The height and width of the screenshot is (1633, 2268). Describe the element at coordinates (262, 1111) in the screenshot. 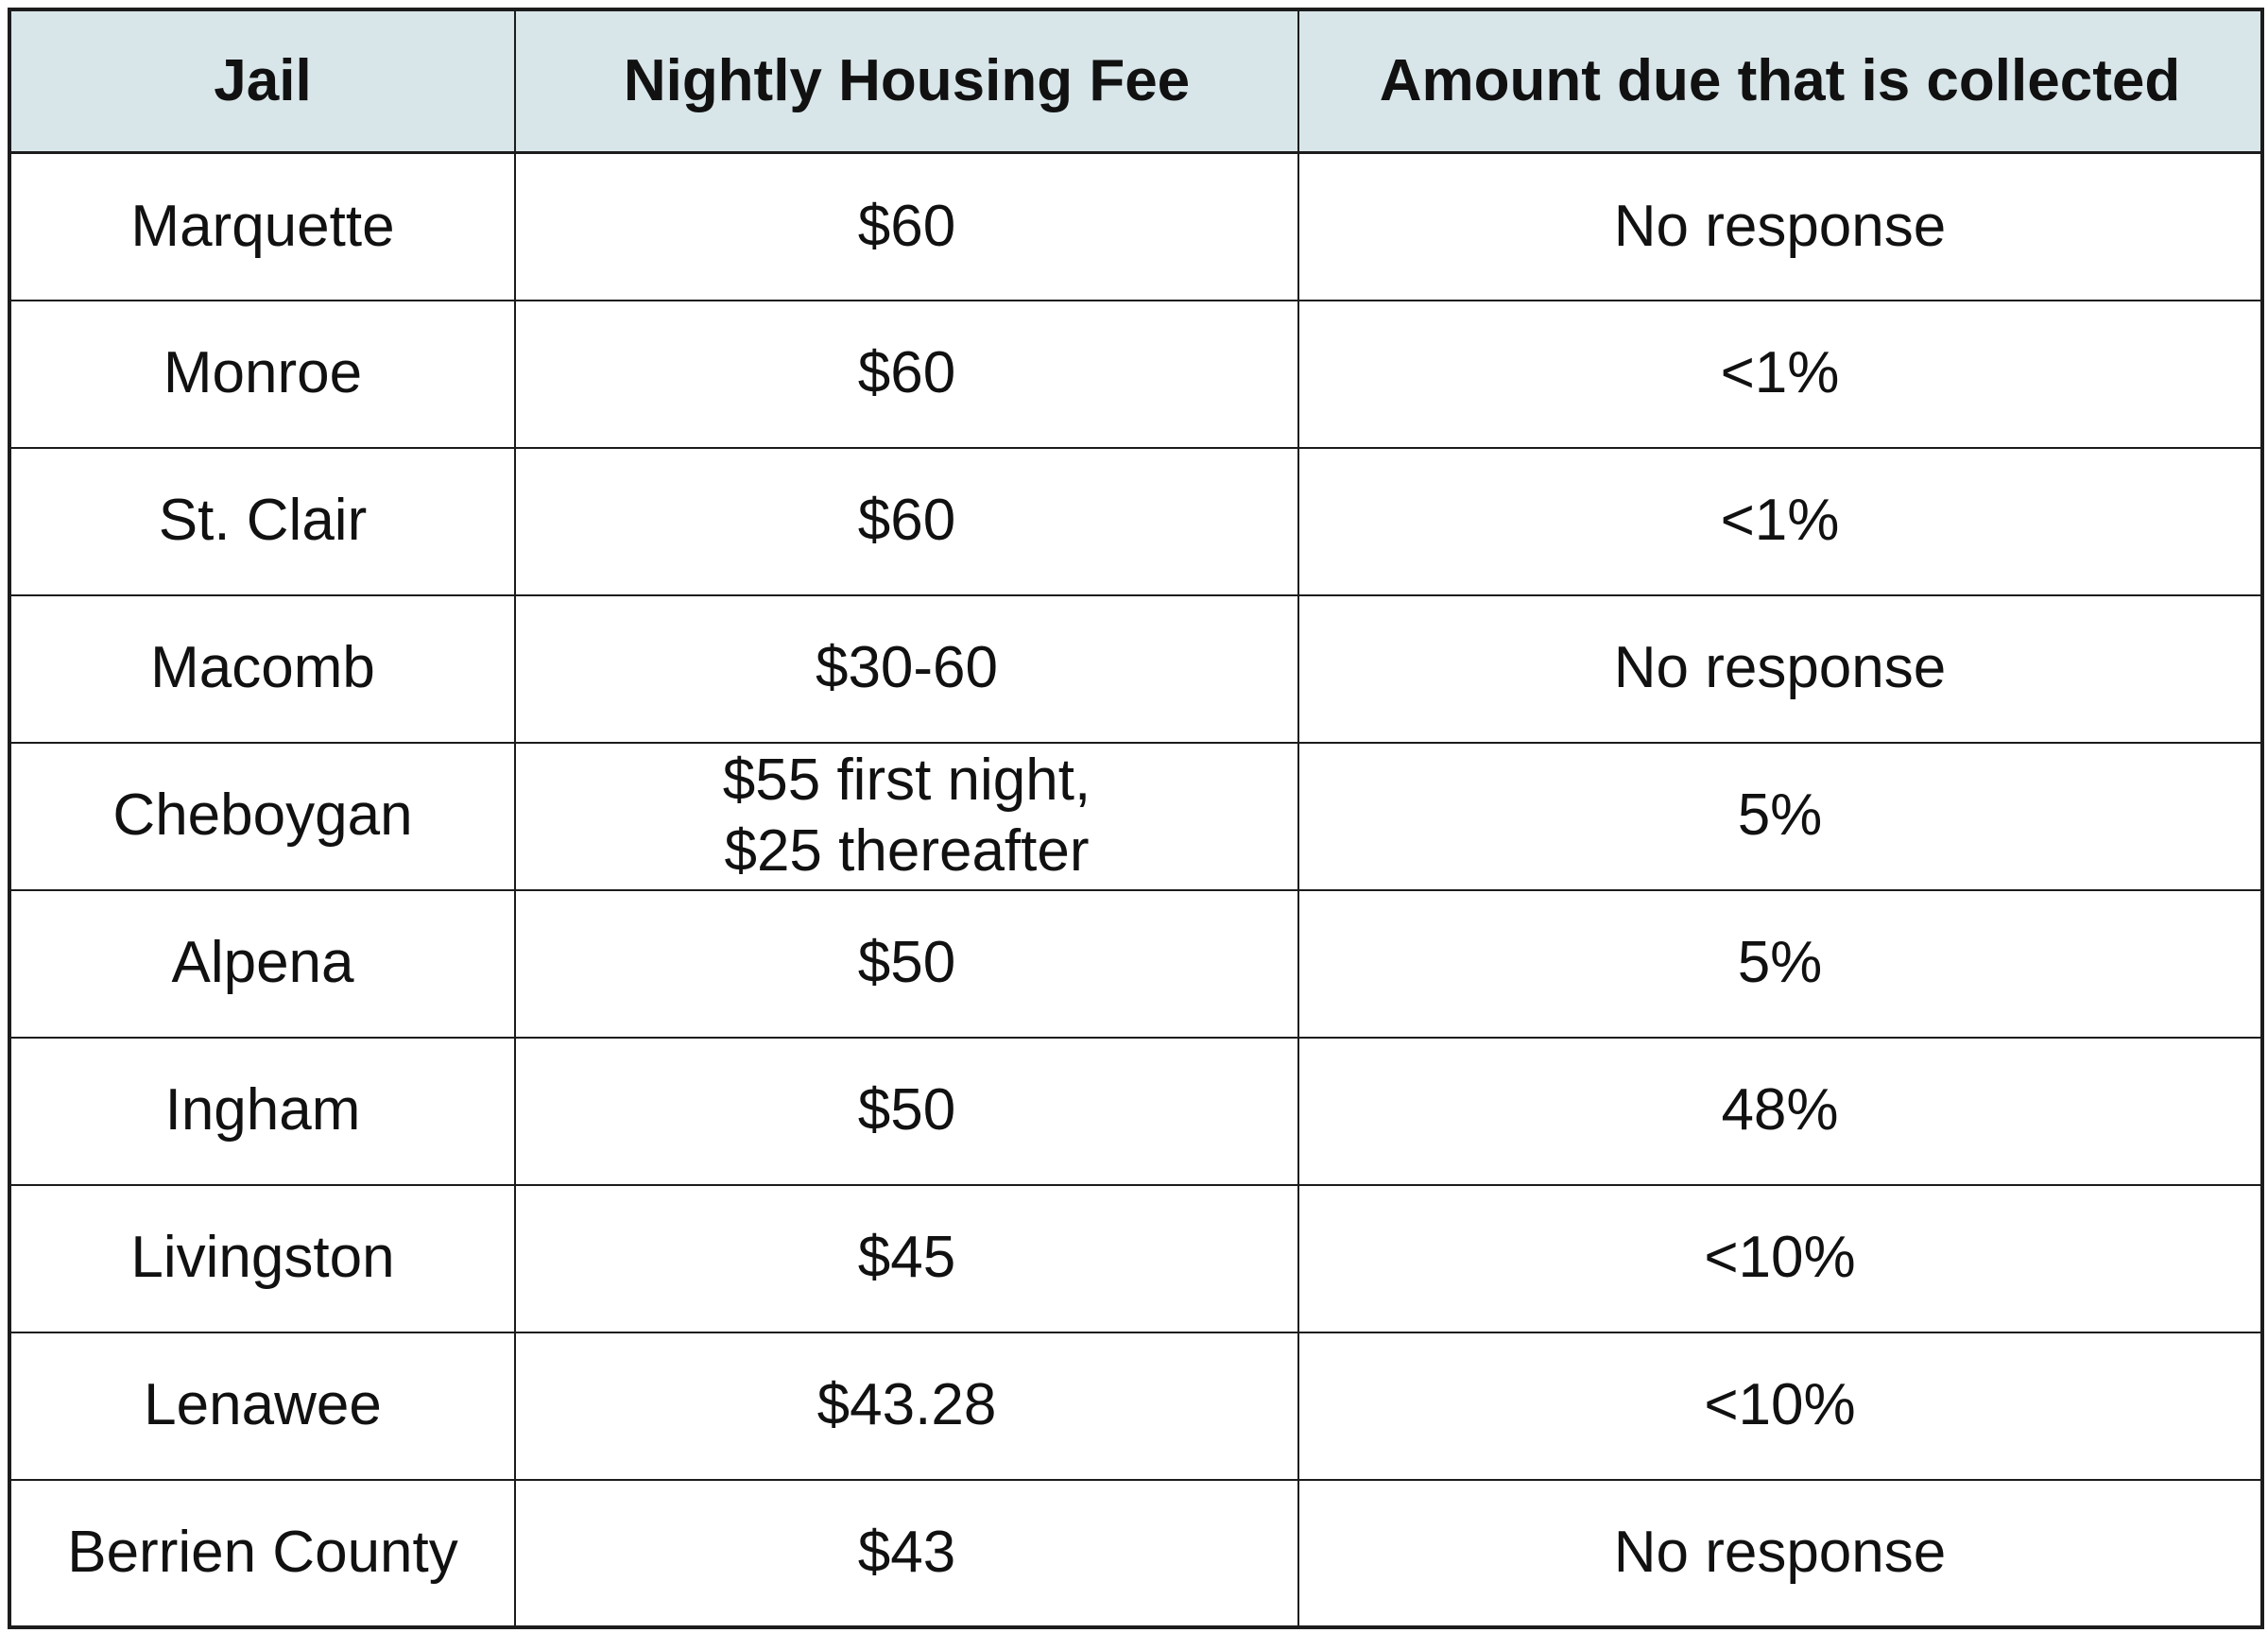

I see `jail-cell: Ingham` at that location.